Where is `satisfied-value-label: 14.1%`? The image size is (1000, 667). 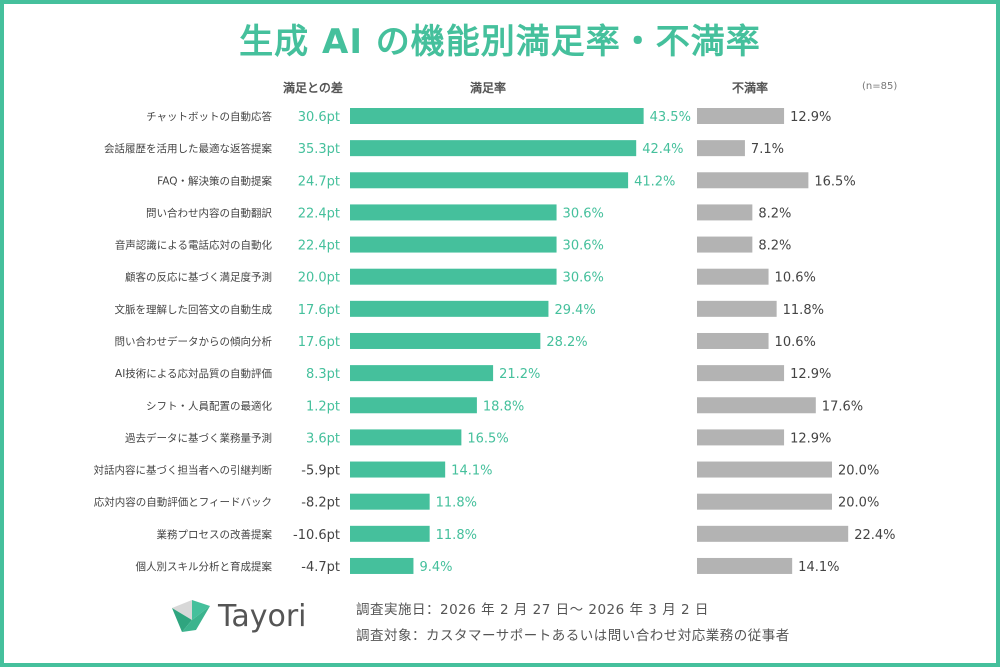 satisfied-value-label: 14.1% is located at coordinates (471, 471).